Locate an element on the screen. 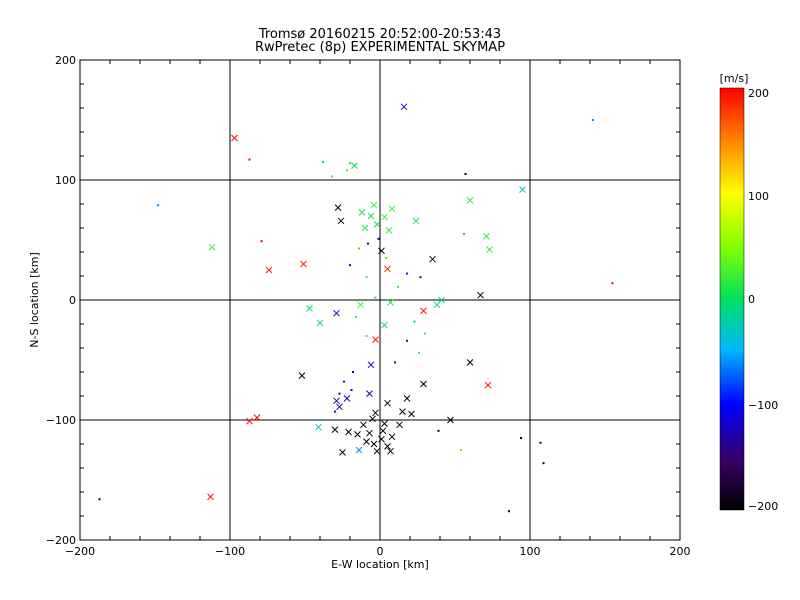  x-tick-label-1: −100 is located at coordinates (230, 551).